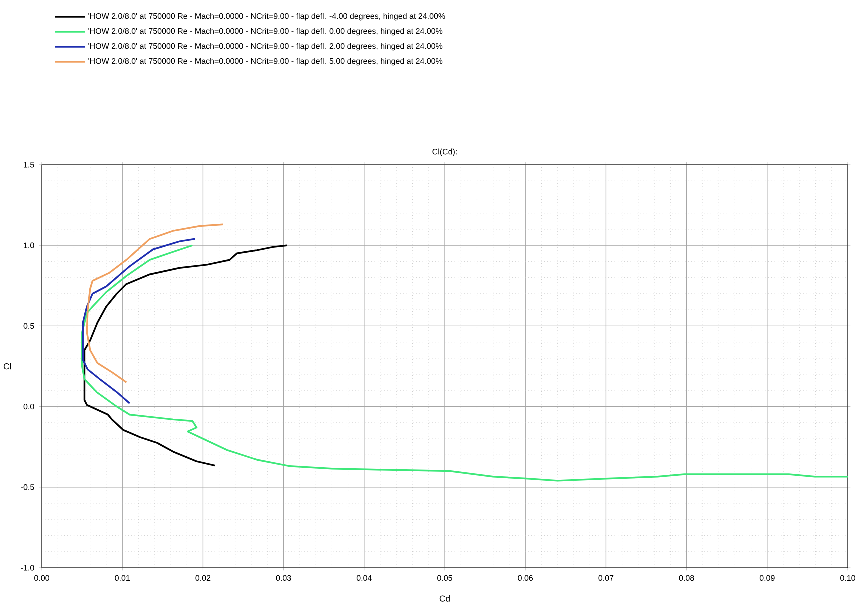 This screenshot has height=616, width=863. I want to click on x-tick-label: 0.06, so click(526, 578).